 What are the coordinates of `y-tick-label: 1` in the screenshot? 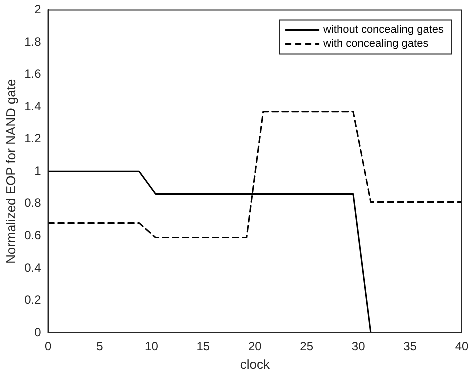 It's located at (38, 171).